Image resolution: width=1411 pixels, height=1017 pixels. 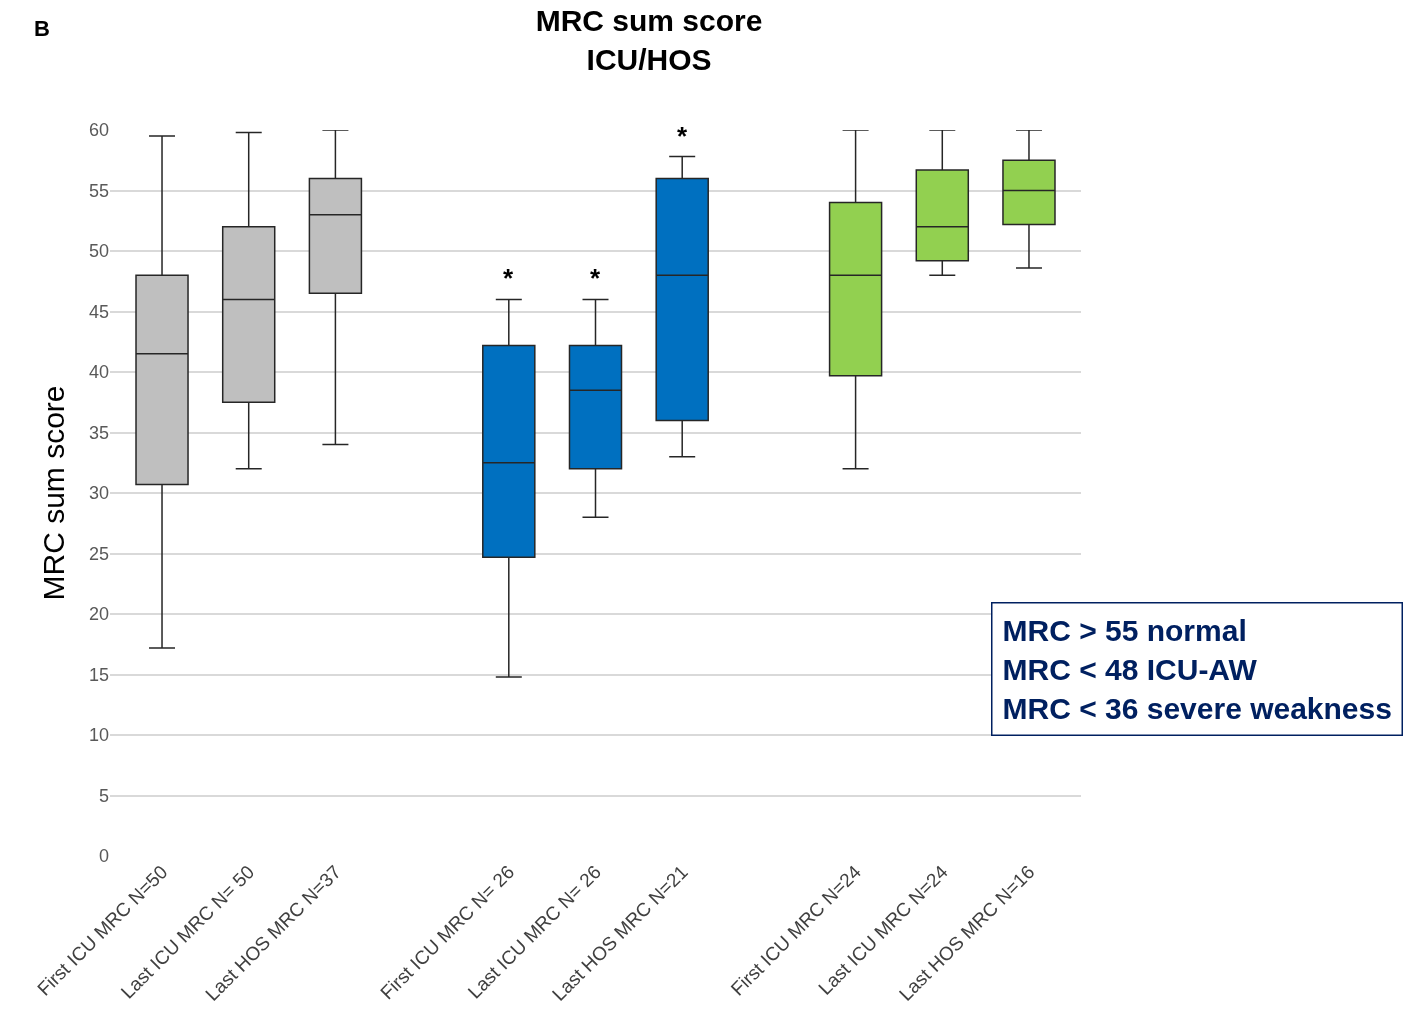 I want to click on y-tick-label: 30, so click(x=98, y=493).